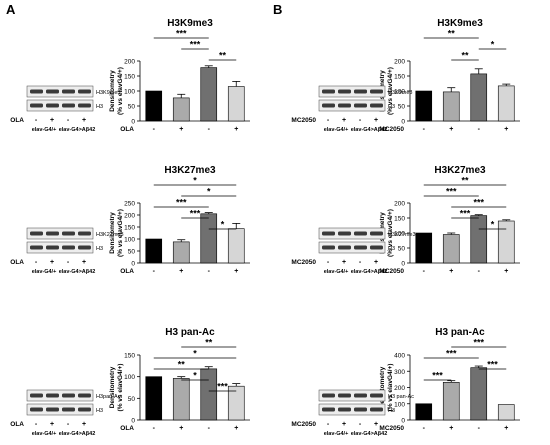 The width and height of the screenshot is (550, 445). Describe the element at coordinates (110, 235) in the screenshot. I see `blot-label: H3K27me3` at that location.